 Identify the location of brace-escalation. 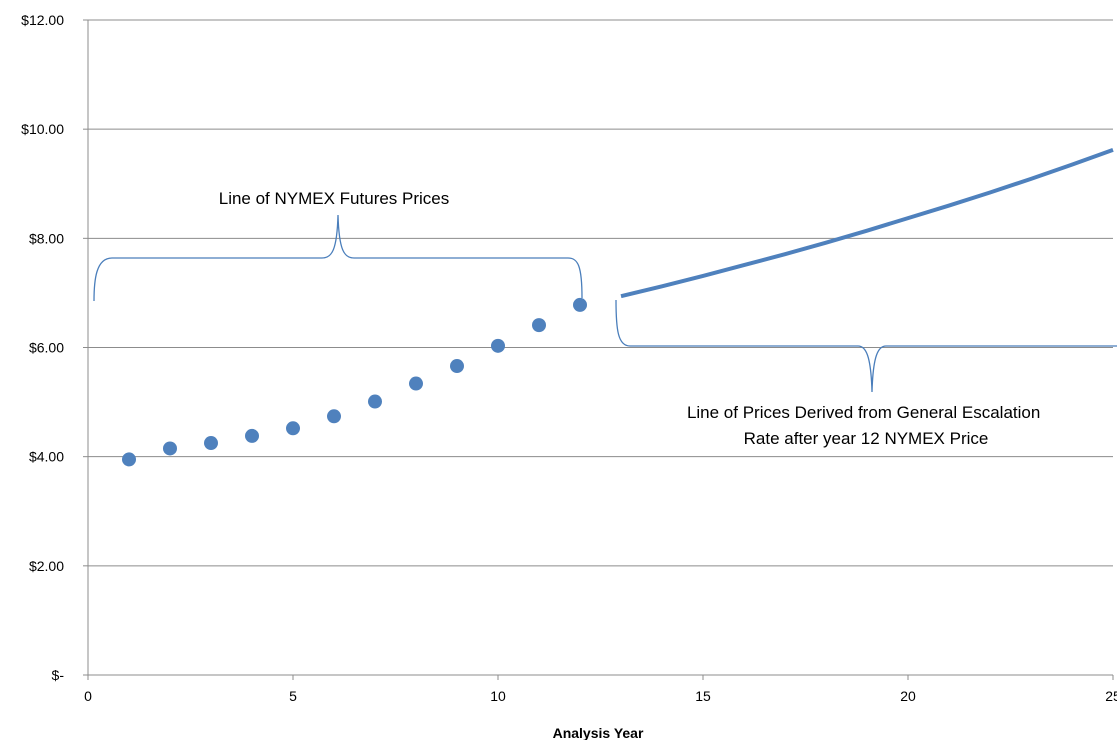
(866, 346).